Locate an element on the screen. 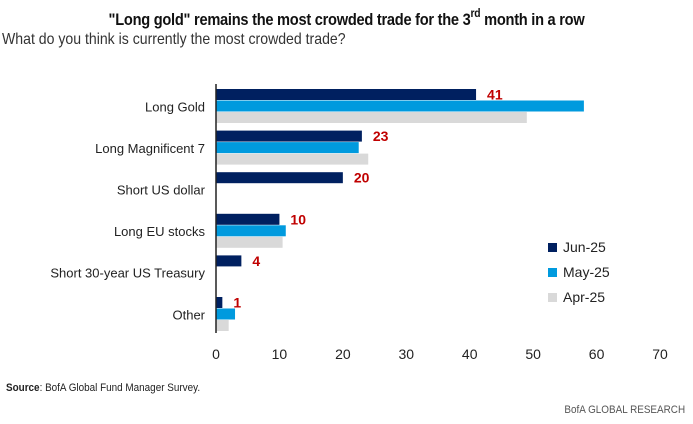  x-tick-label: 40 is located at coordinates (470, 354).